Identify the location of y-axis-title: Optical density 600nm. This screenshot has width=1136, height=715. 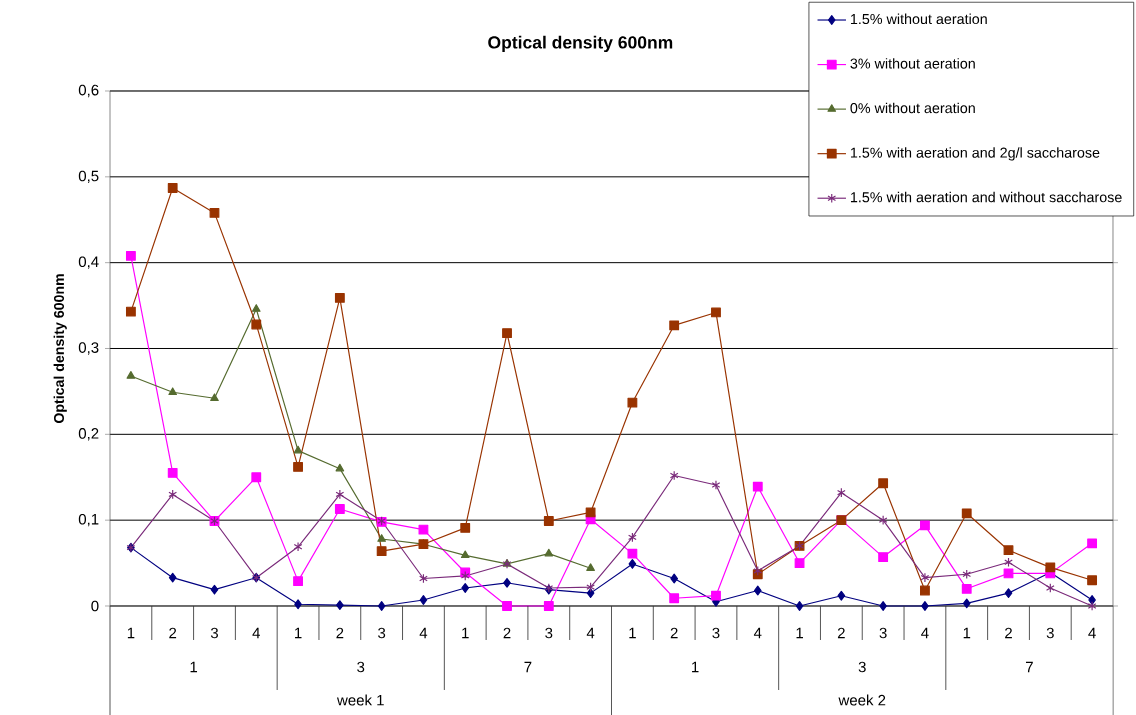
(60, 348).